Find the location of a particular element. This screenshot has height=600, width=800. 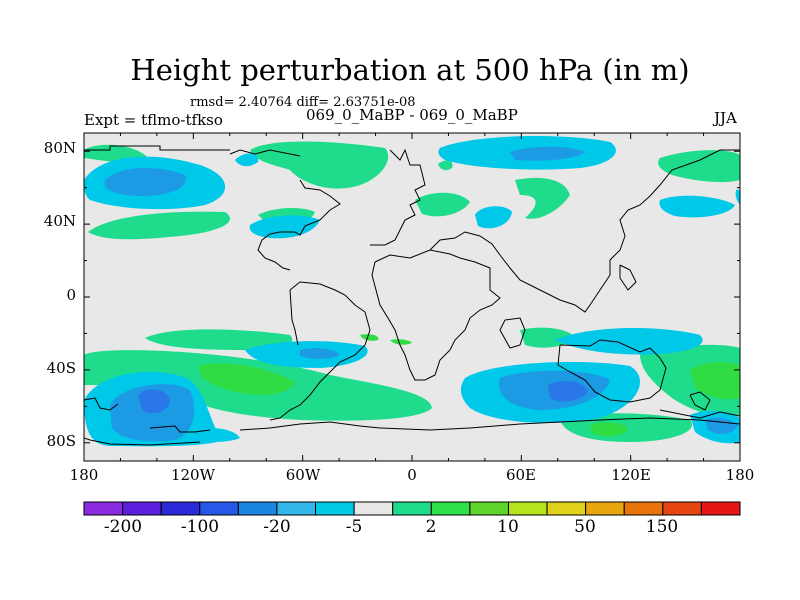

colorbar-label: -20 is located at coordinates (277, 527).